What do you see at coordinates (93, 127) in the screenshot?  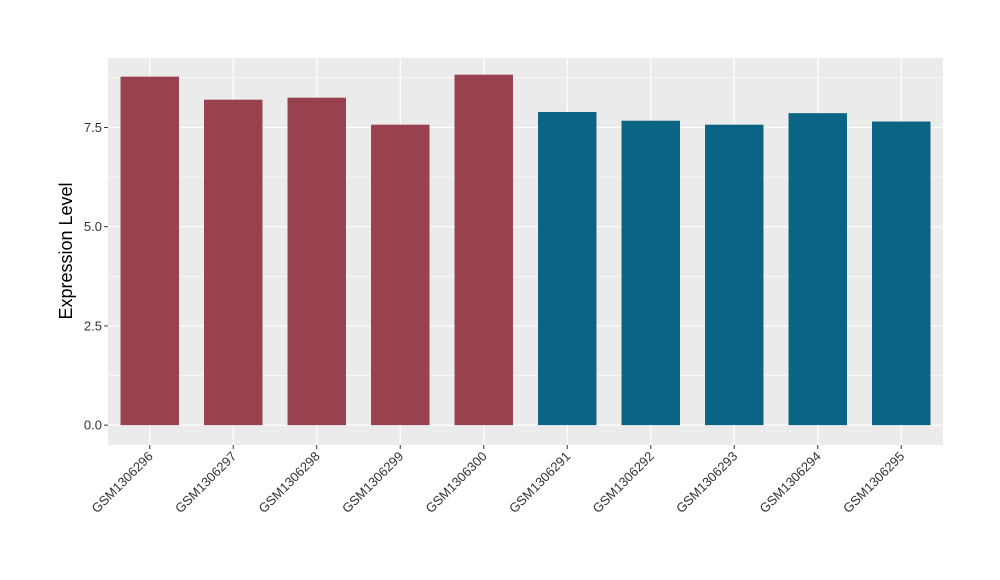 I see `y-tick-label: 7.5` at bounding box center [93, 127].